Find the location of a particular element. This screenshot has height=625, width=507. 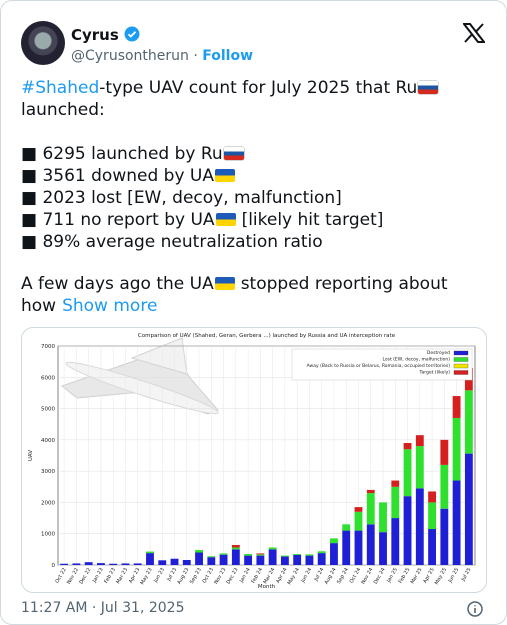

author-handle: @Cyrusontherun · Follow is located at coordinates (162, 56).